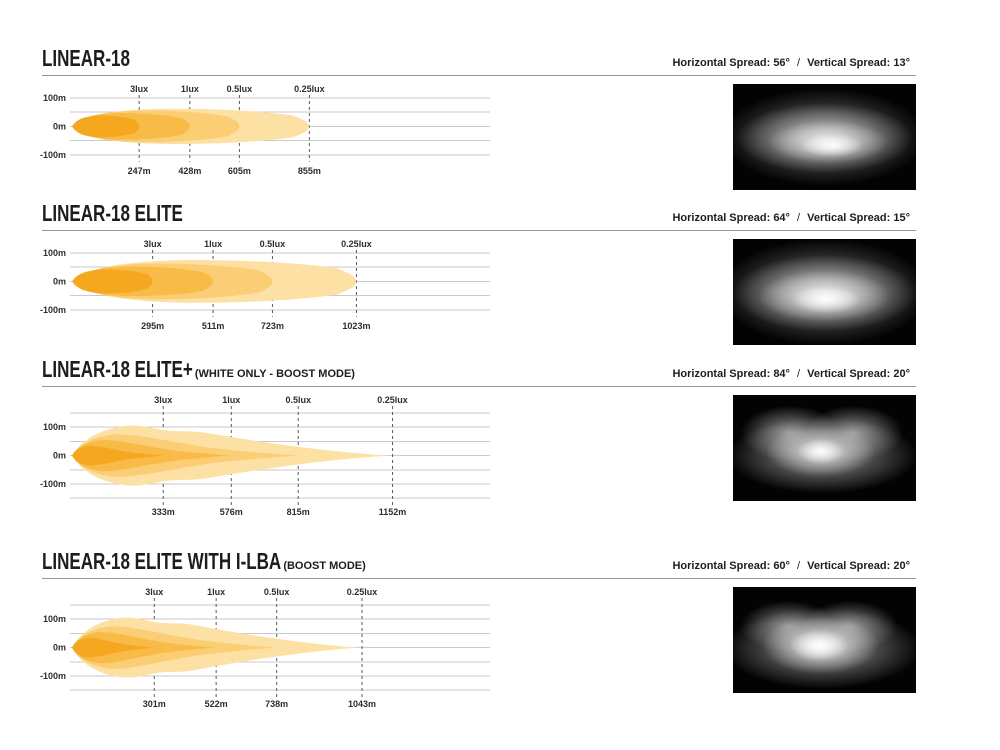 The height and width of the screenshot is (750, 1000). I want to click on section-title: LINEAR-18 ELITE, so click(113, 213).